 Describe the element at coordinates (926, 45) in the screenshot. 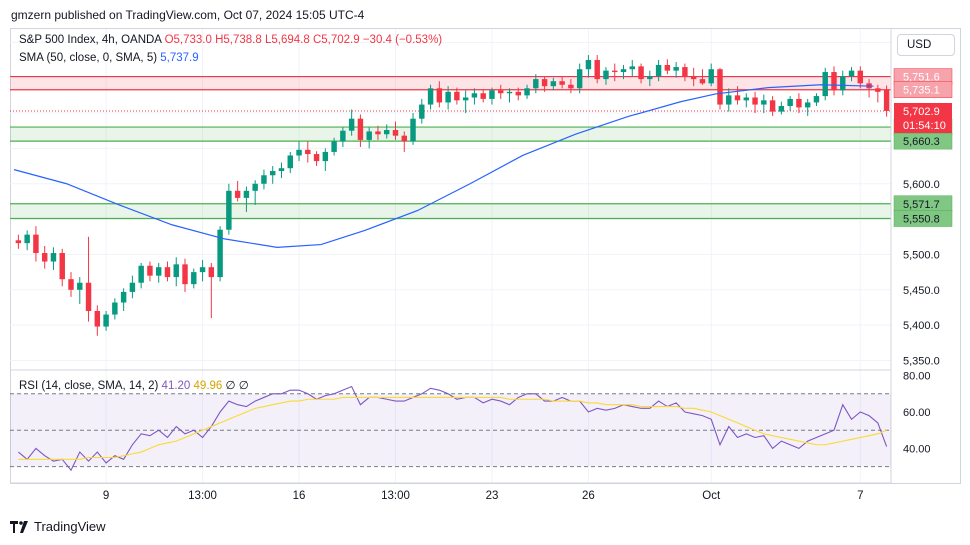

I see `currency-button: USD` at that location.